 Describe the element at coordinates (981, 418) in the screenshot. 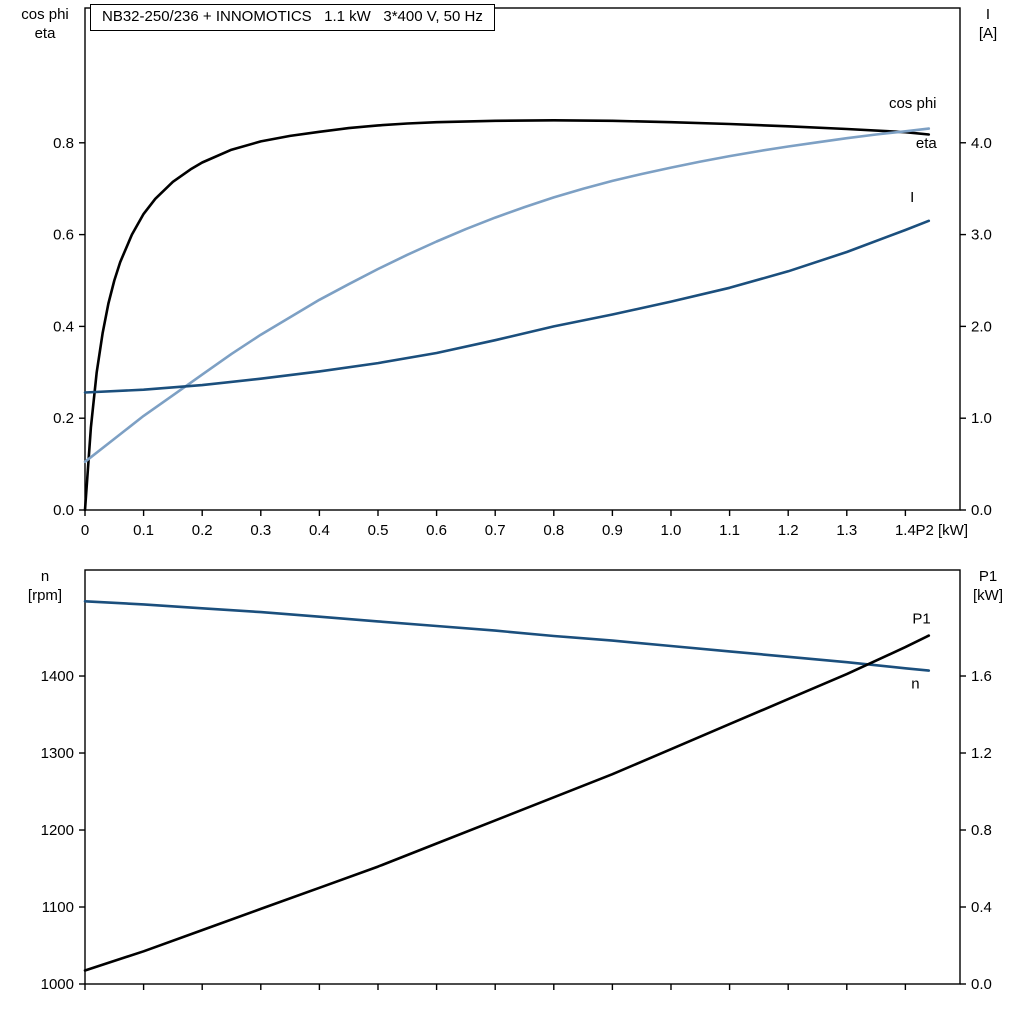

I see `y-right-tick-label: 1.0` at that location.